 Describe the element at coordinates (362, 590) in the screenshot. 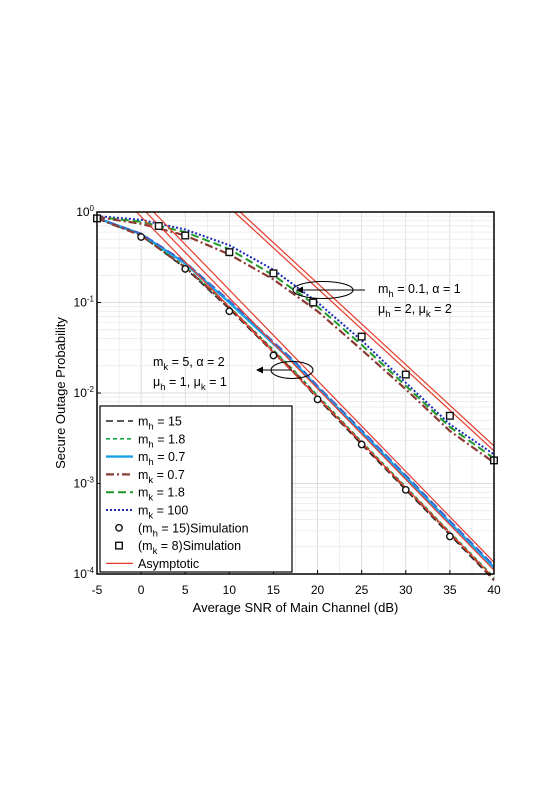

I see `x-tick-label: 25` at that location.